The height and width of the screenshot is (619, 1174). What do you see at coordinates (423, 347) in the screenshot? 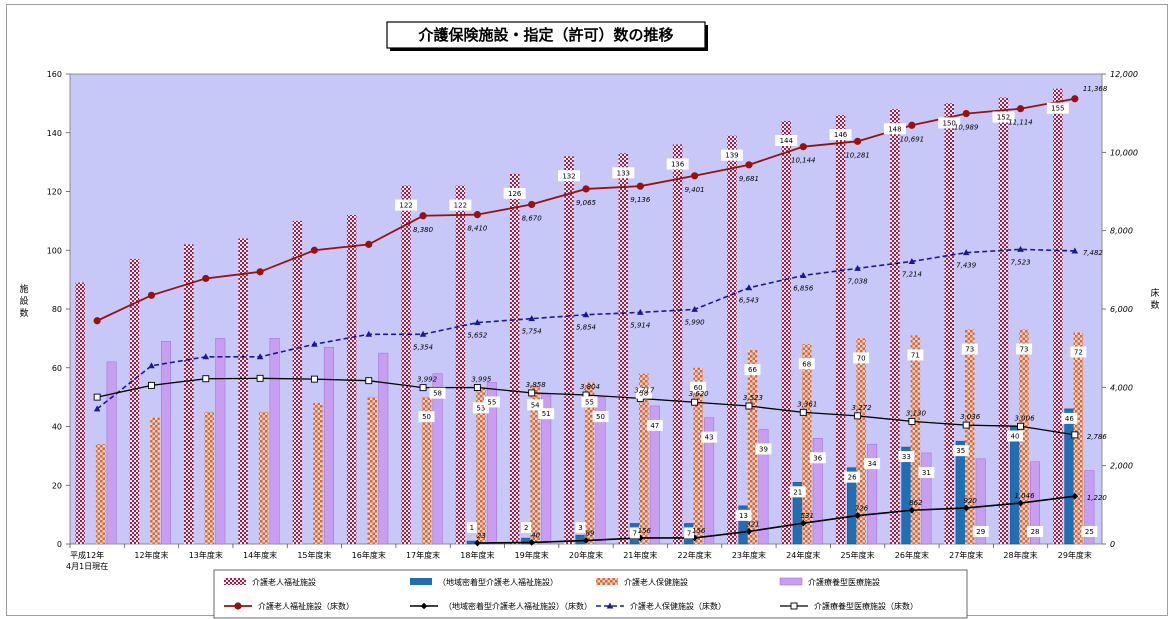
I see `line-label-line-hoken-6: 5,354` at bounding box center [423, 347].